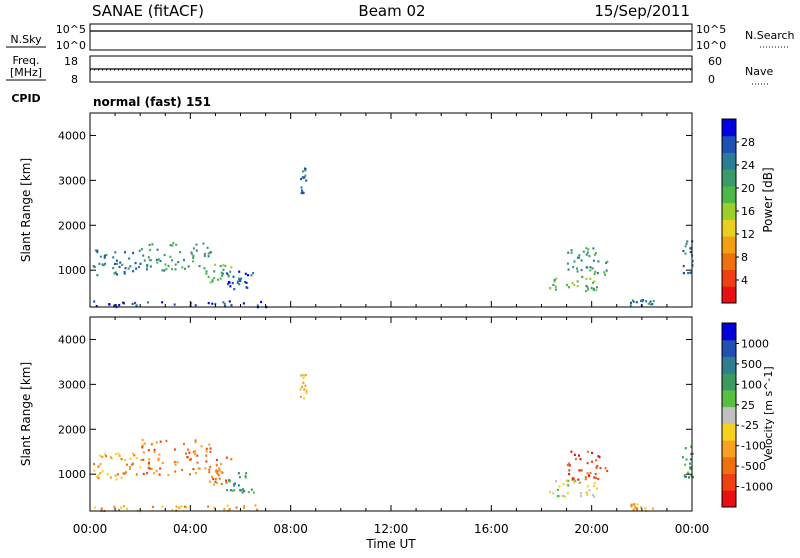 This screenshot has height=558, width=800. I want to click on colorbar-tick-label: 25, so click(748, 405).